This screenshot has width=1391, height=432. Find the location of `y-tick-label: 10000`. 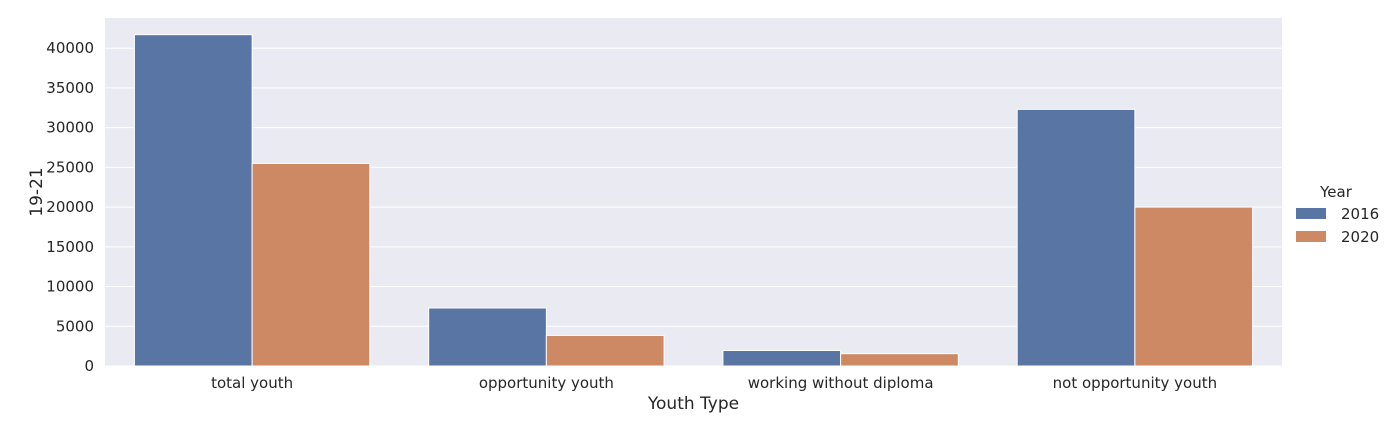

y-tick-label: 10000 is located at coordinates (70, 287).